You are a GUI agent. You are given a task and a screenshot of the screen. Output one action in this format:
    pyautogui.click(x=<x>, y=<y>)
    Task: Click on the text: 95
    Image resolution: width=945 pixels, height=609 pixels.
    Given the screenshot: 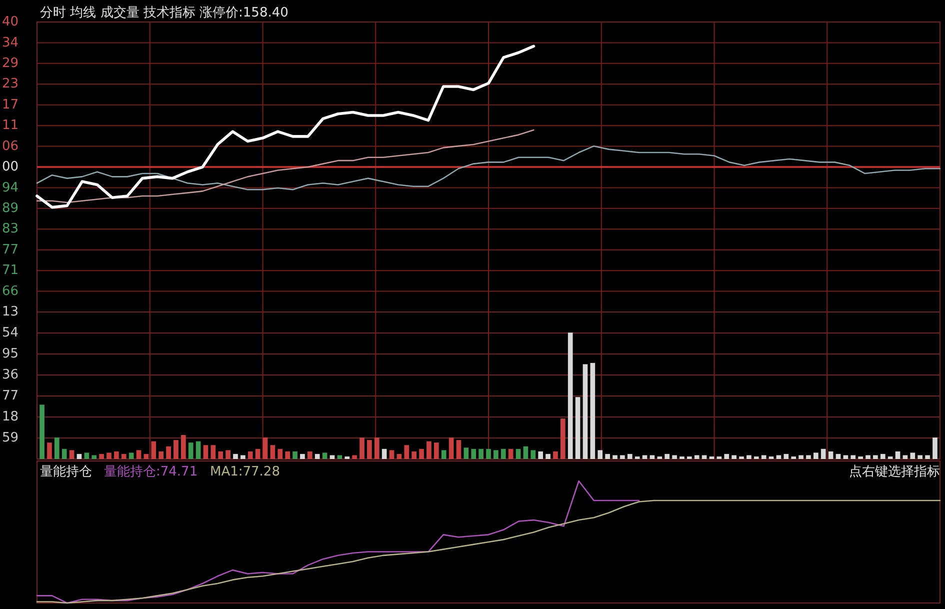 What is the action you would take?
    pyautogui.click(x=10, y=354)
    